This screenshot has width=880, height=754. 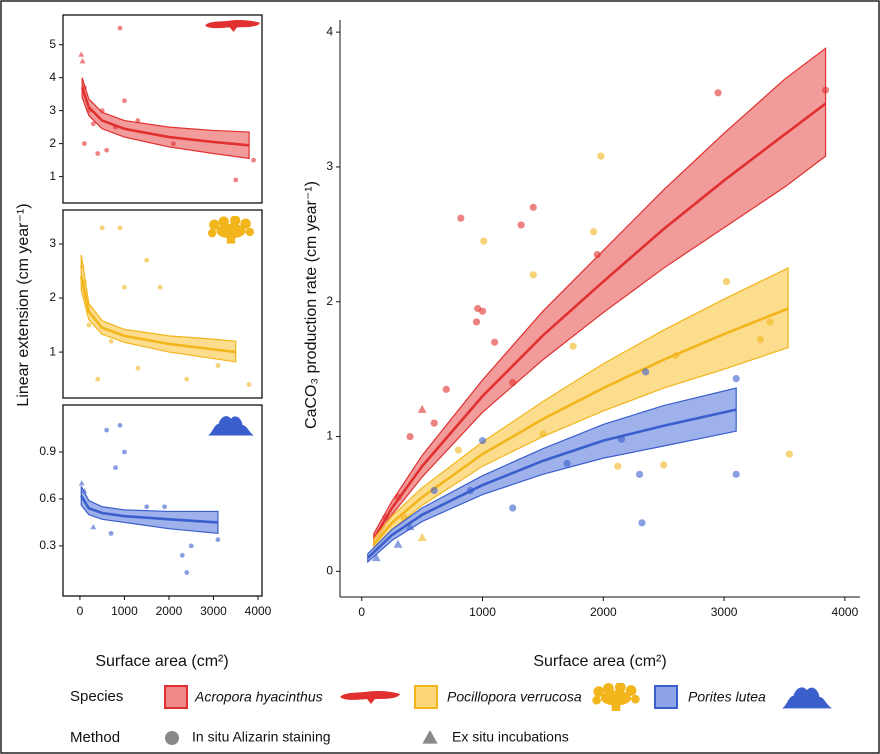 What do you see at coordinates (329, 31) in the screenshot?
I see `y-tick-label: 4` at bounding box center [329, 31].